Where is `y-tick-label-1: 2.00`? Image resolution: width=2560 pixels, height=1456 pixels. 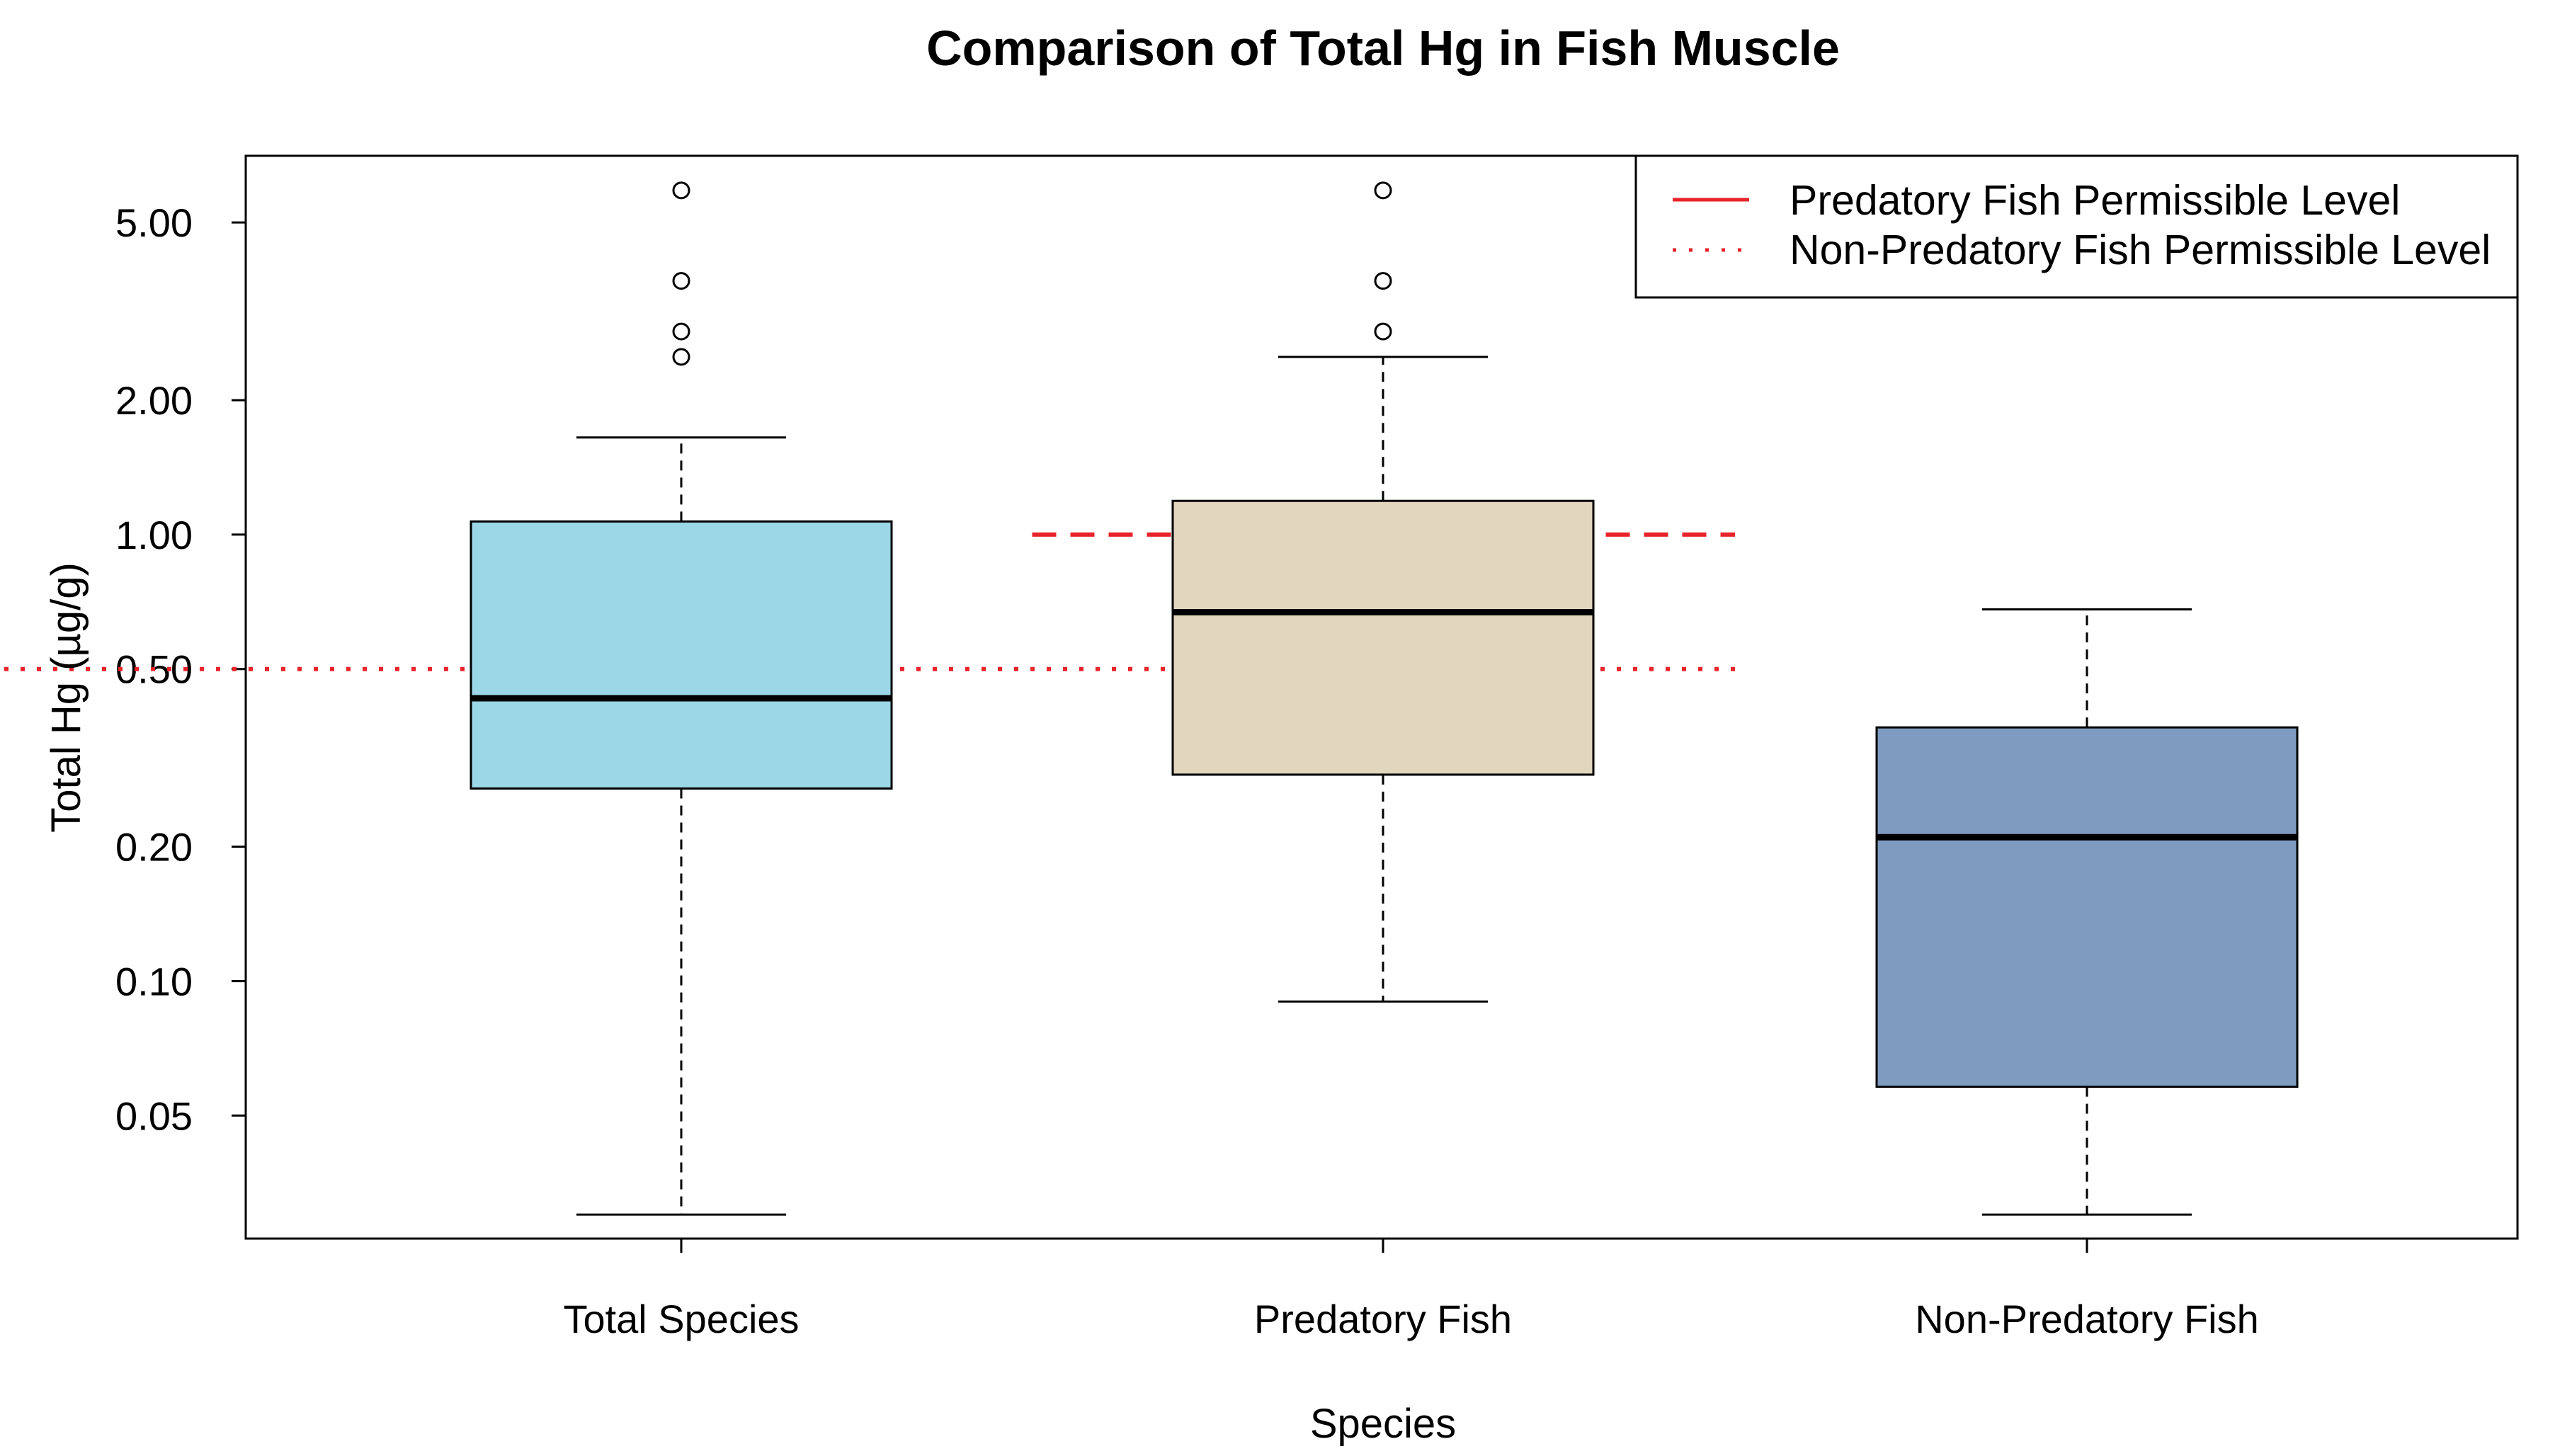
y-tick-label-1: 2.00 is located at coordinates (154, 401).